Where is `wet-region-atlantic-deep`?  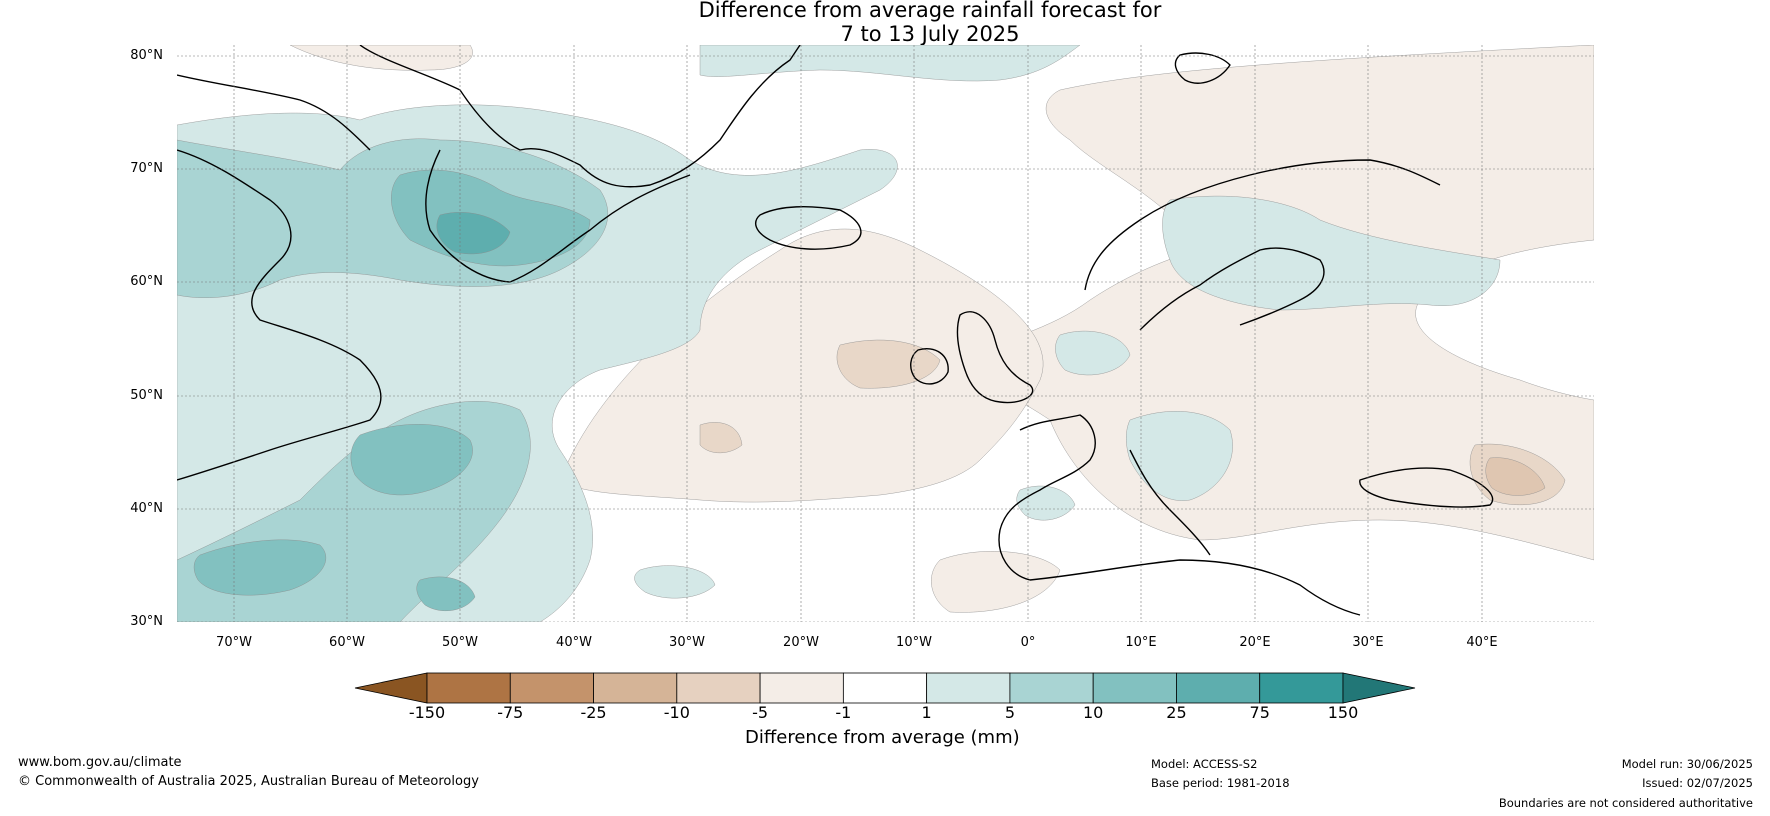
wet-region-atlantic-deep is located at coordinates (411, 460).